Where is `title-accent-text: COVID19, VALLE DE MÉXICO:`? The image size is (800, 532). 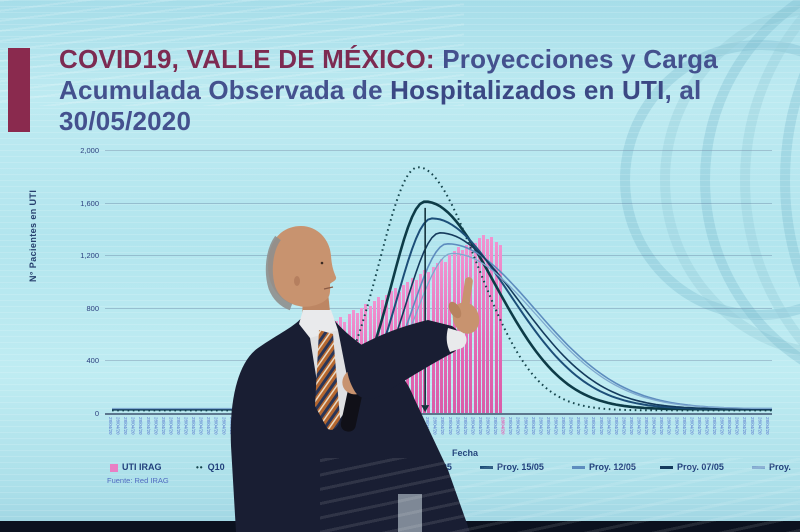 title-accent-text: COVID19, VALLE DE MÉXICO: is located at coordinates (247, 59).